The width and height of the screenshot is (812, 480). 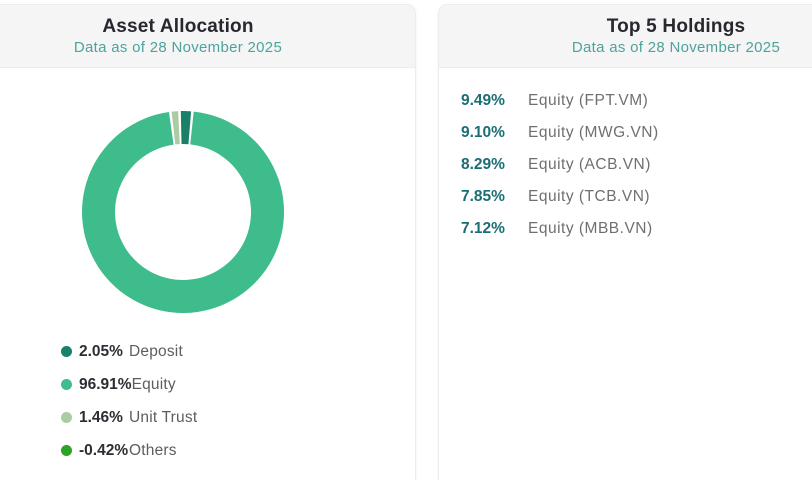 I want to click on holding-name: Equity (FPT.VM), so click(x=588, y=100).